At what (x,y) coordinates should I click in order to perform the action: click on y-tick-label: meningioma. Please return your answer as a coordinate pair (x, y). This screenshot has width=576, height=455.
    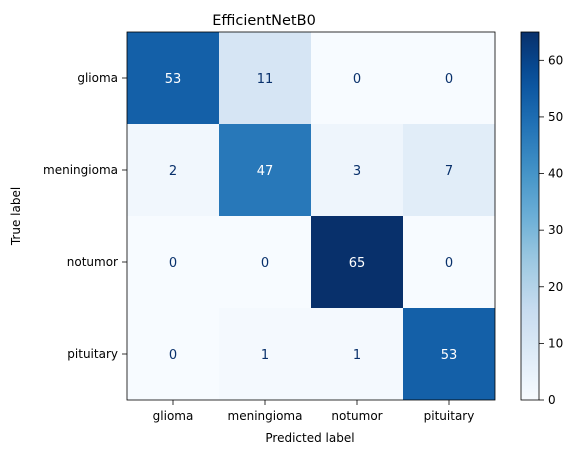
    Looking at the image, I should click on (80, 170).